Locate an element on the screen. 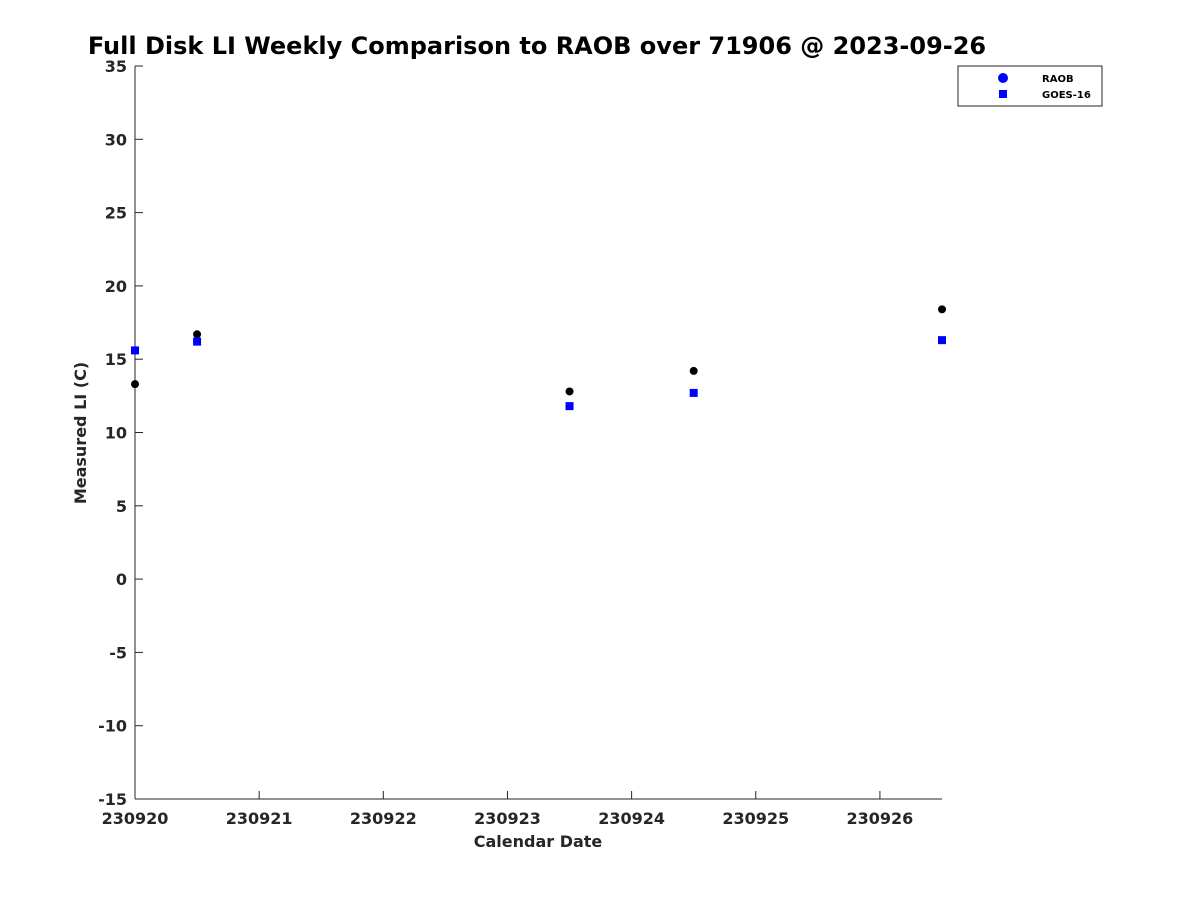 The width and height of the screenshot is (1200, 900). y-tick-label: 15 is located at coordinates (116, 359).